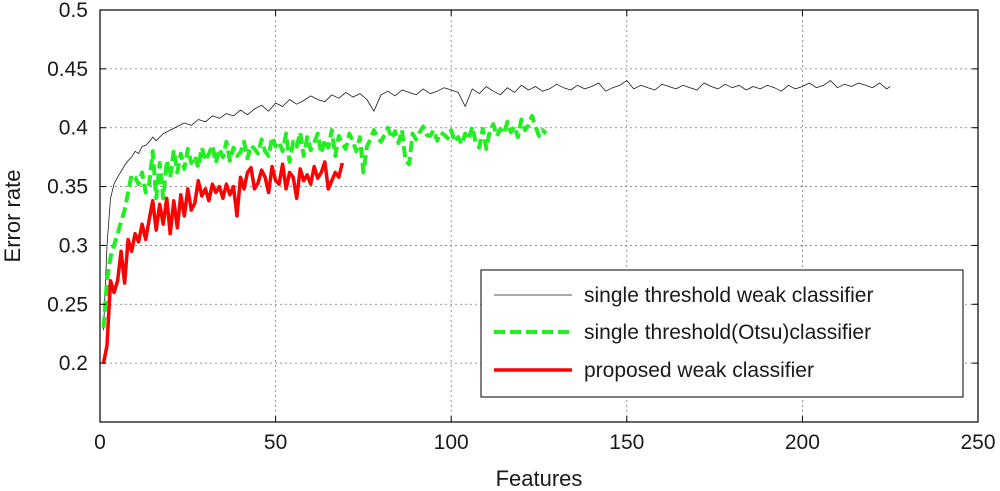  I want to click on x-tick-labels: 0 50 100 150 200 250, so click(544, 442).